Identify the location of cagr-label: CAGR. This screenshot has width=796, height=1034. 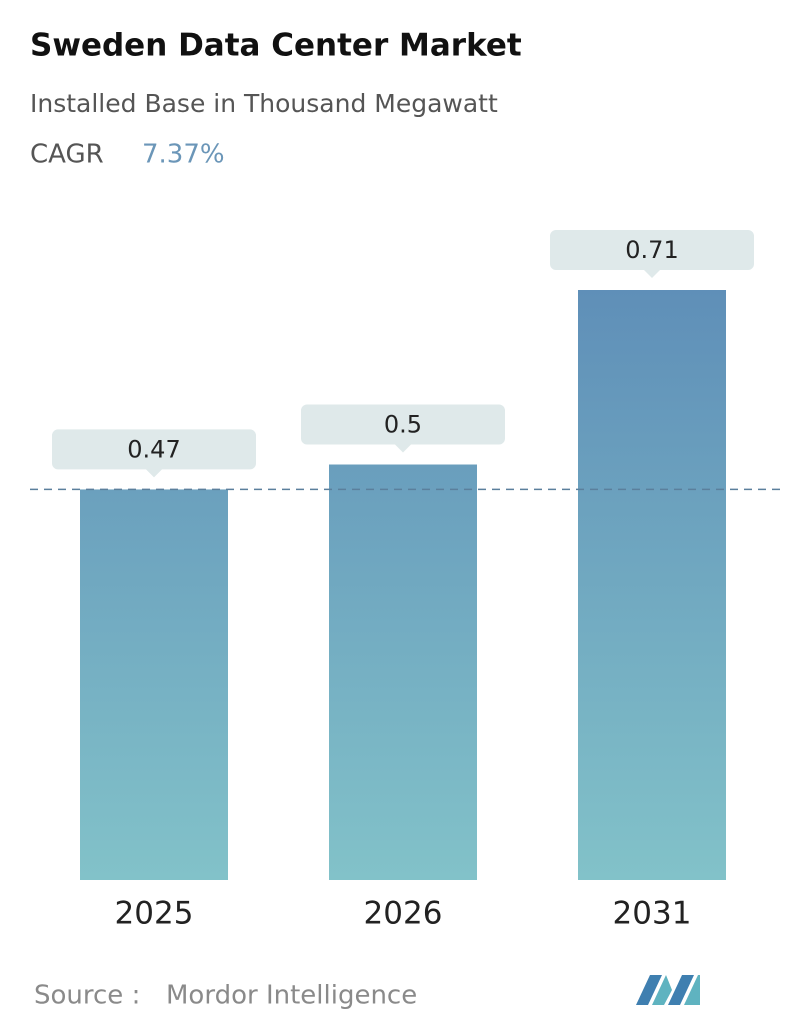
(67, 155).